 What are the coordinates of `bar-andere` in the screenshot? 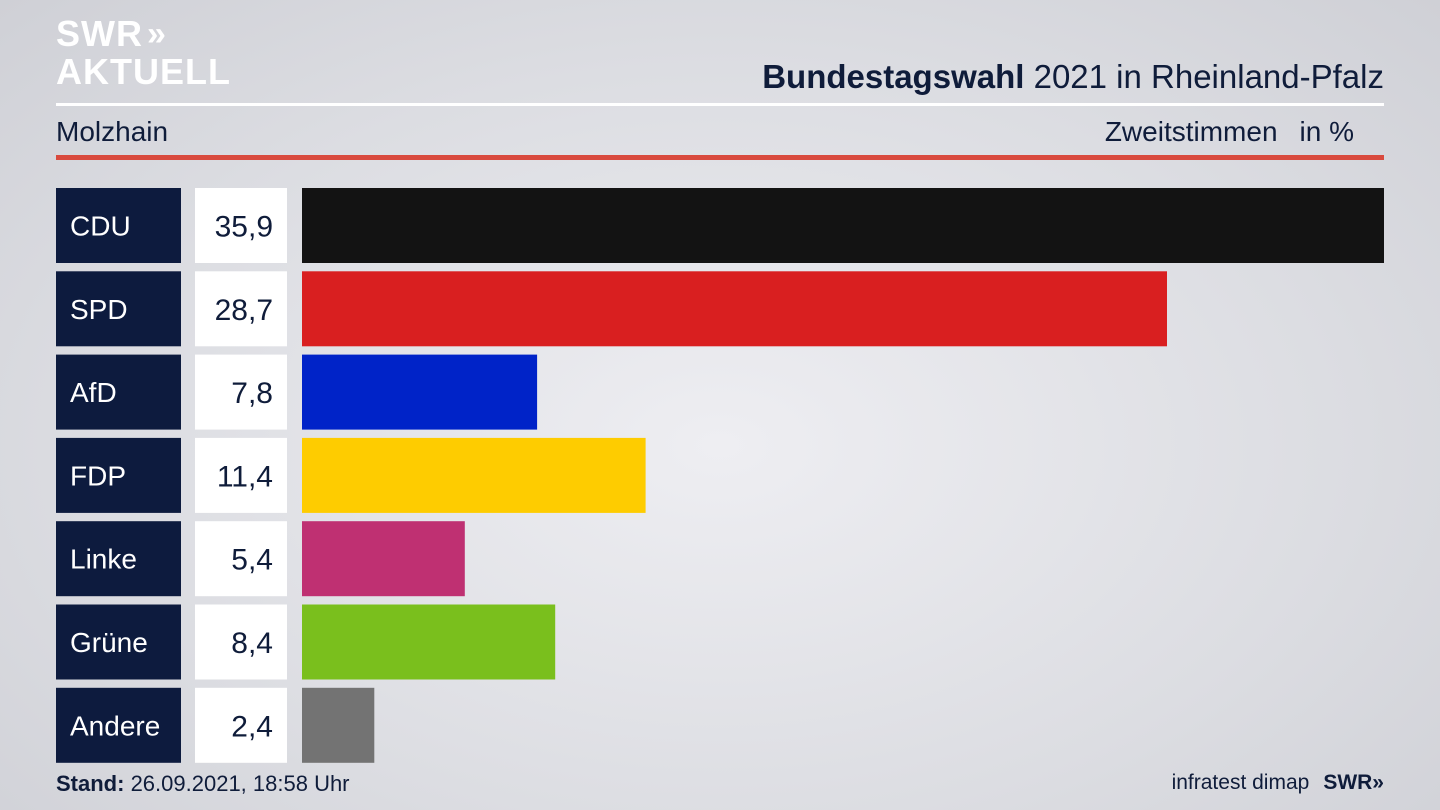 It's located at (338, 725).